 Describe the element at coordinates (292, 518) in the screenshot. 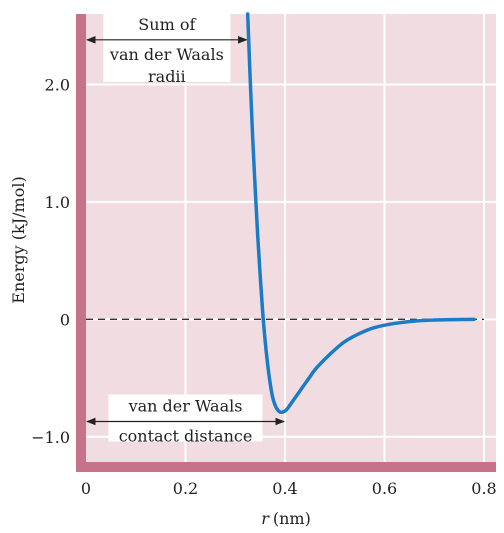

I see `x-axis-unit: (nm)` at that location.